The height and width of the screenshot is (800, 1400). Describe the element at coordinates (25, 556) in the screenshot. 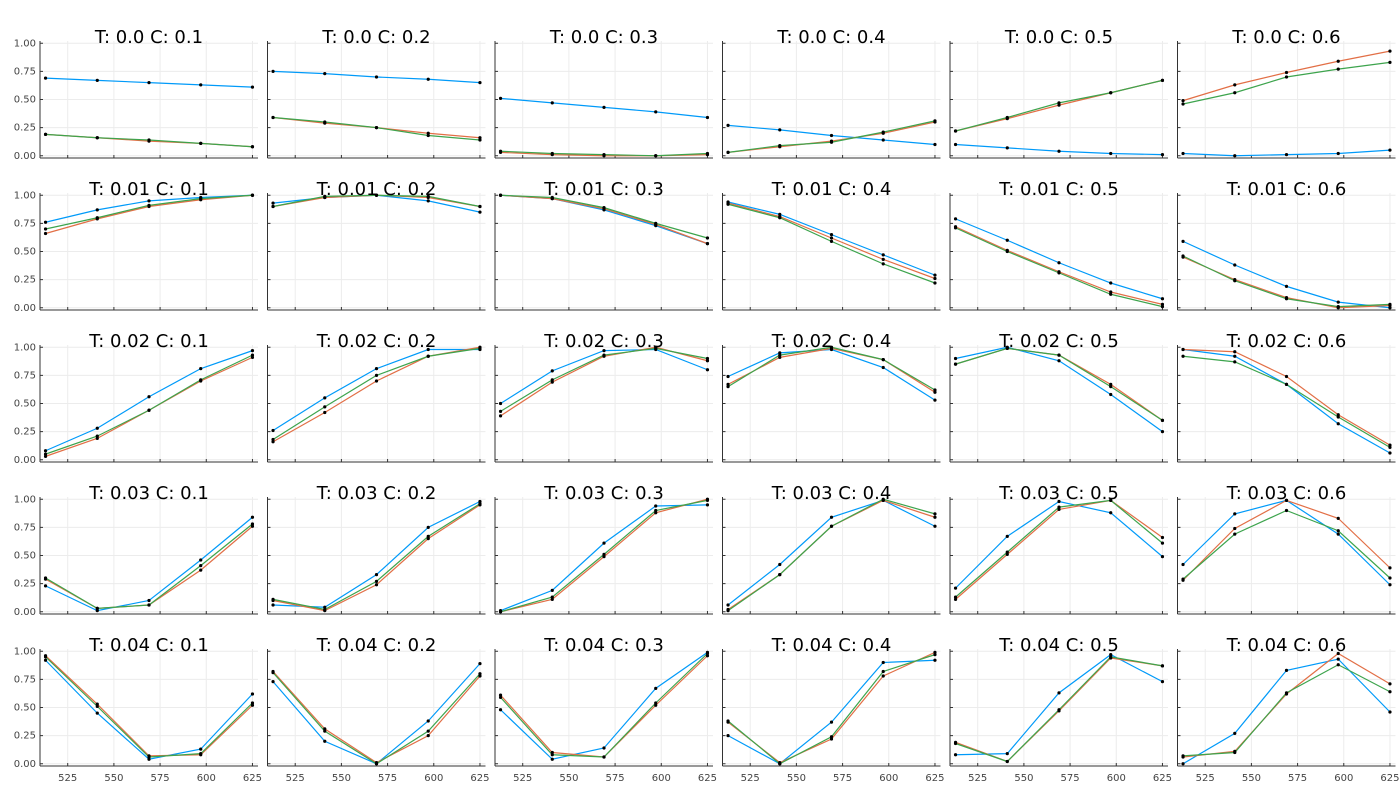

I see `y-tick-label: 0.50` at that location.